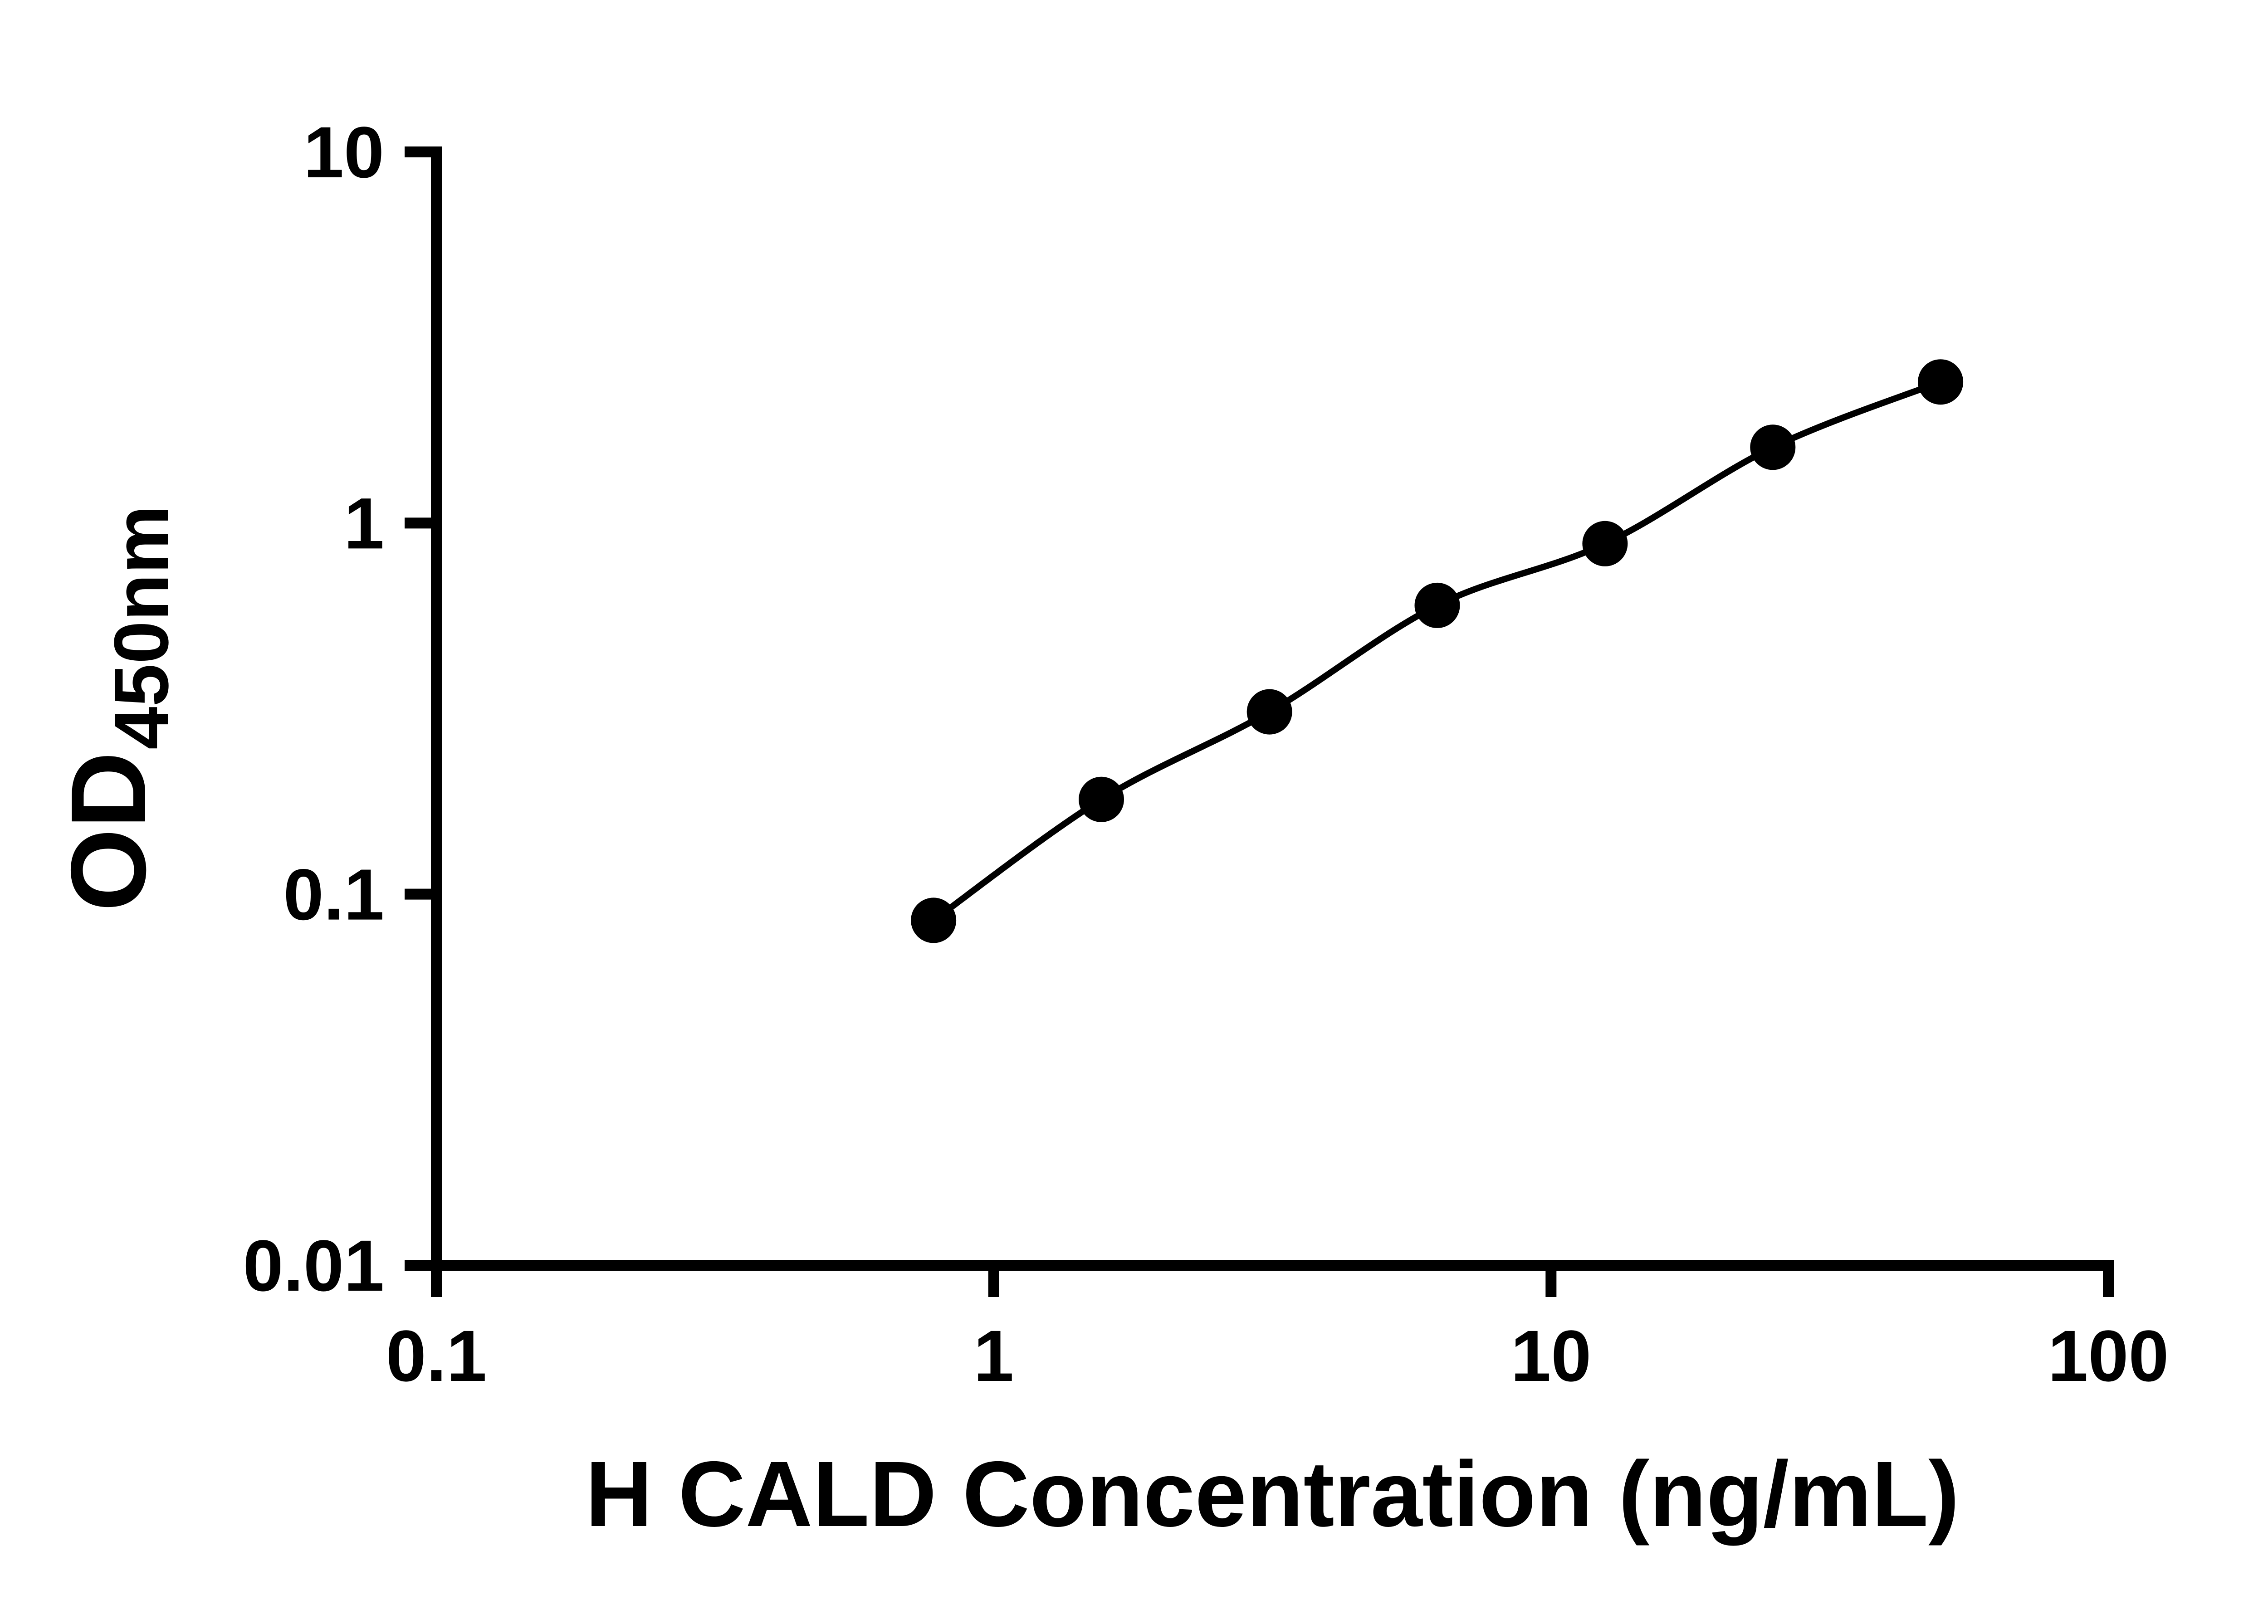 The height and width of the screenshot is (1624, 2268). What do you see at coordinates (1551, 1355) in the screenshot?
I see `x-tick-label: 10` at bounding box center [1551, 1355].